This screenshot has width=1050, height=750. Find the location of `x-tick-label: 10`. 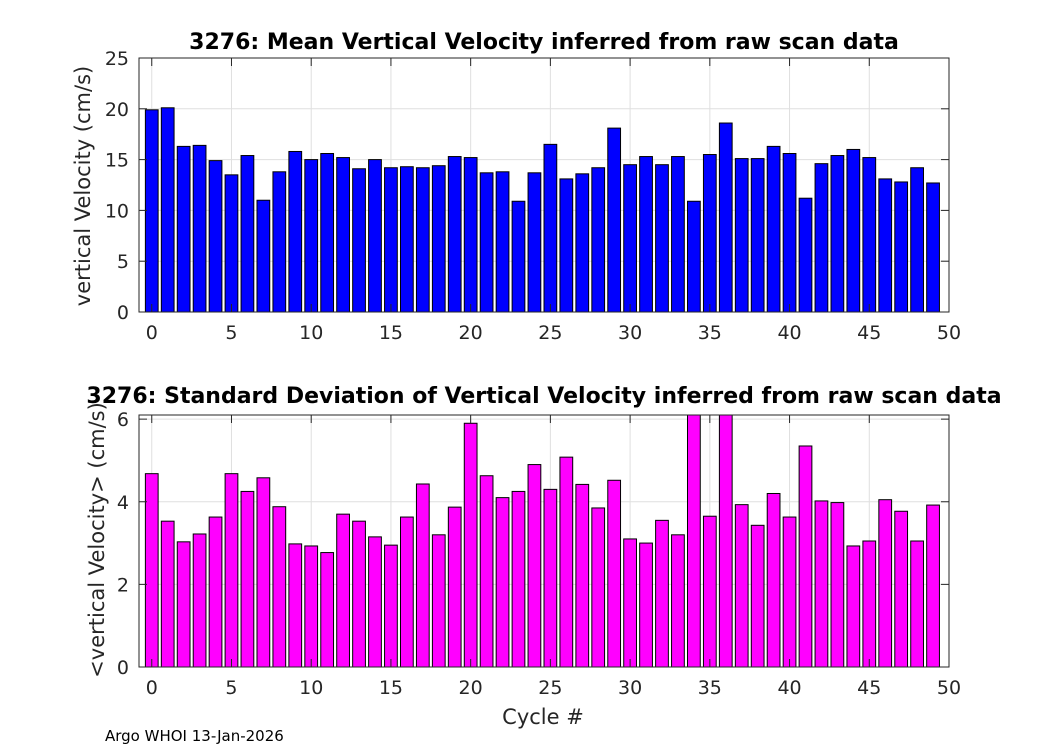

x-tick-label: 10 is located at coordinates (311, 333).